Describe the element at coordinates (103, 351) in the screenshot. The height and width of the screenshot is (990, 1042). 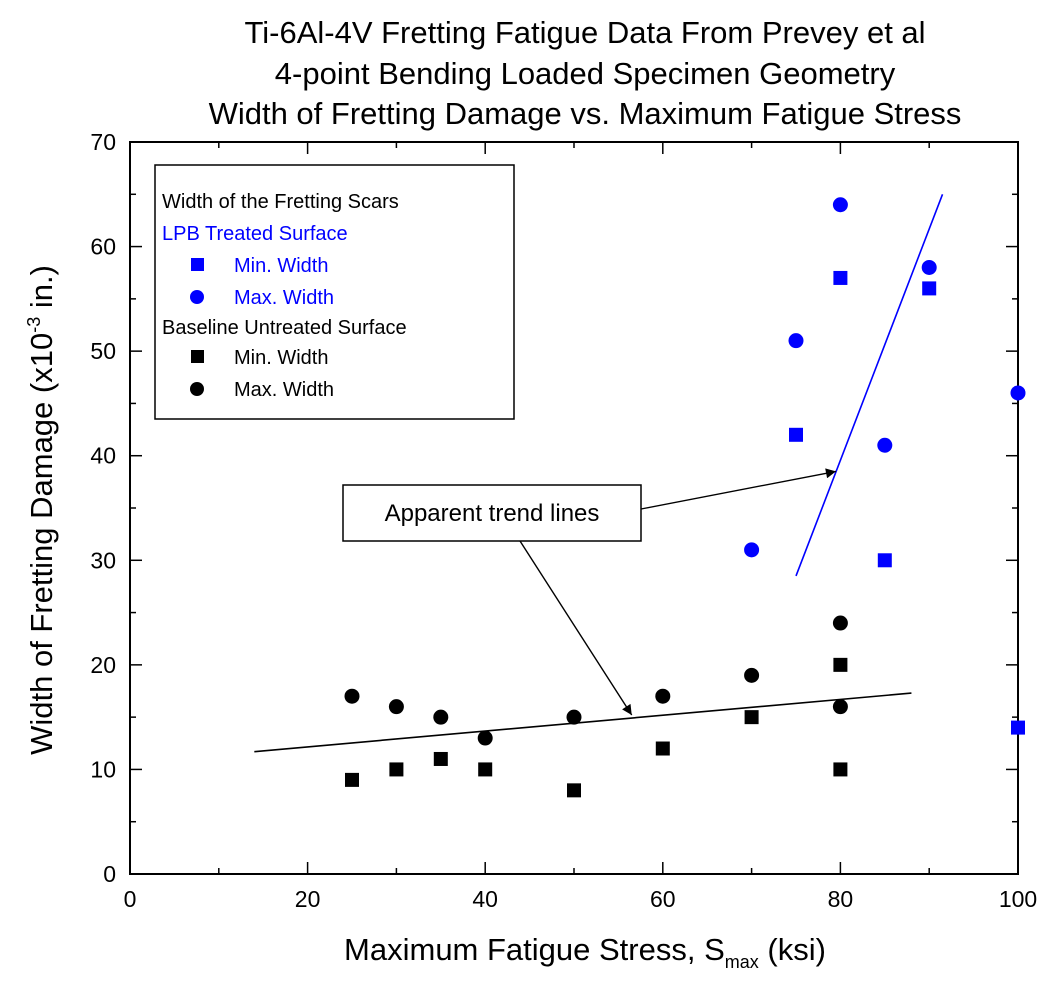
I see `y-tick-label: 50` at that location.